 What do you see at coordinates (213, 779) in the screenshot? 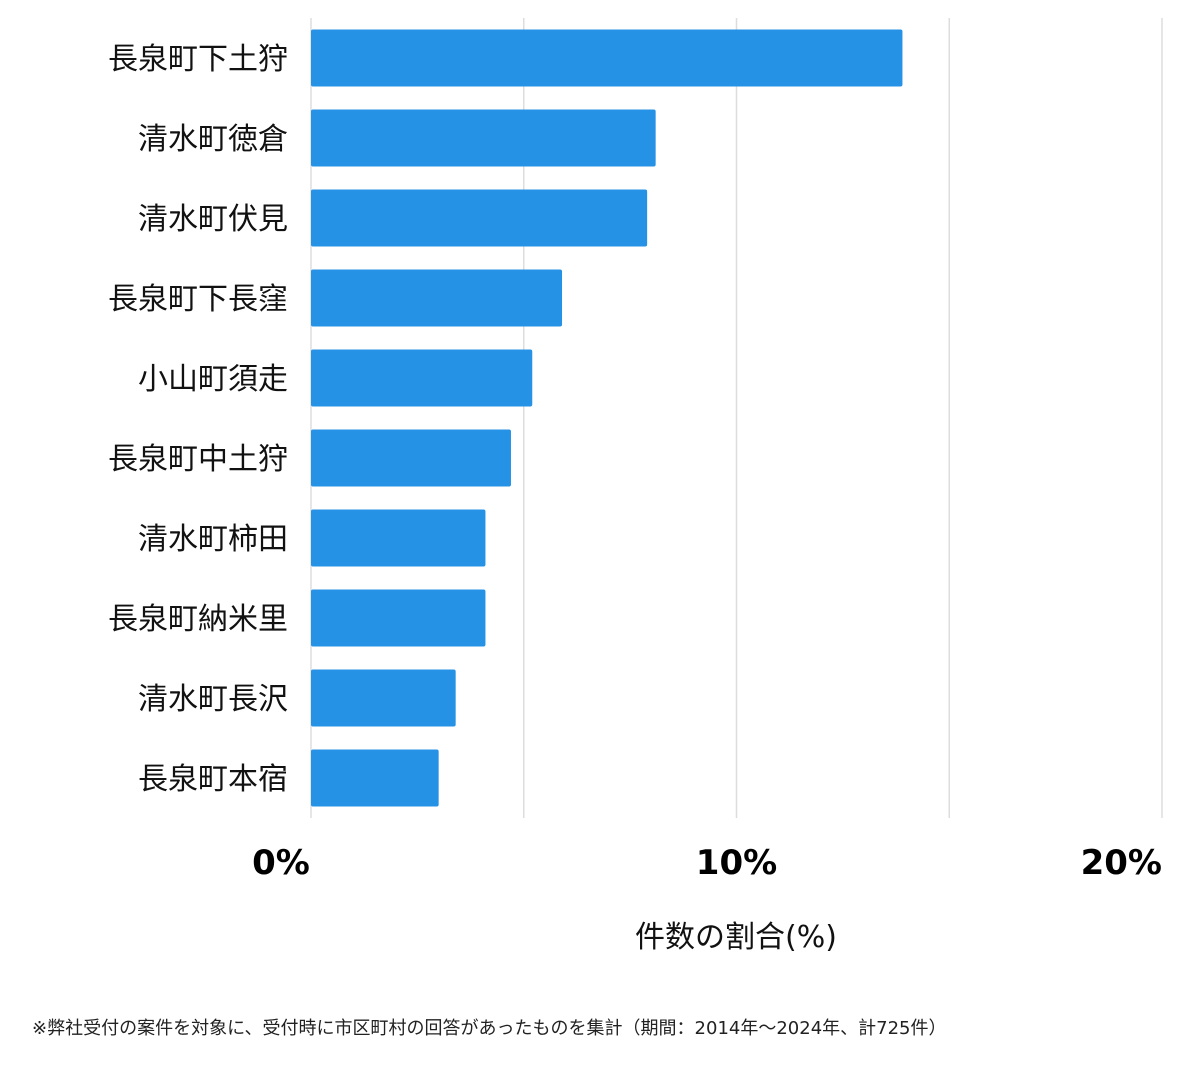
I see `category-label: 長泉町本宿` at bounding box center [213, 779].